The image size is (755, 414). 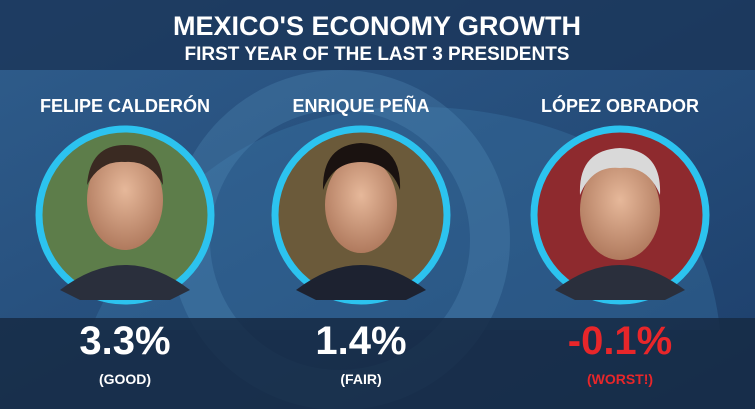 What do you see at coordinates (377, 26) in the screenshot?
I see `title: MEXICO'S ECONOMY GROWTH` at bounding box center [377, 26].